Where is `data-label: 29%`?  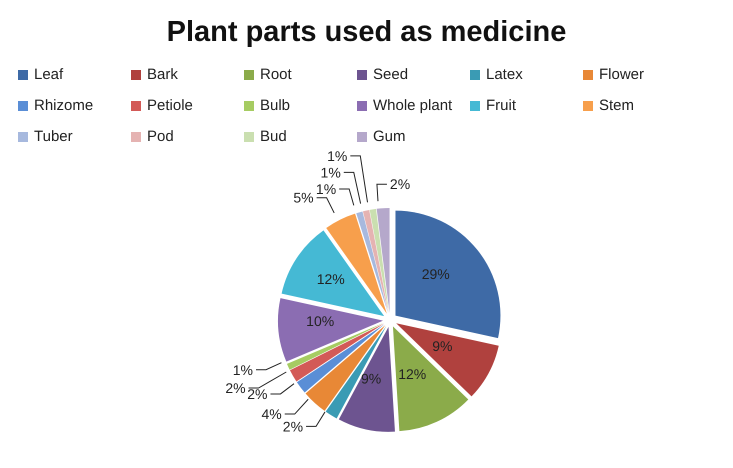 data-label: 29% is located at coordinates (436, 274).